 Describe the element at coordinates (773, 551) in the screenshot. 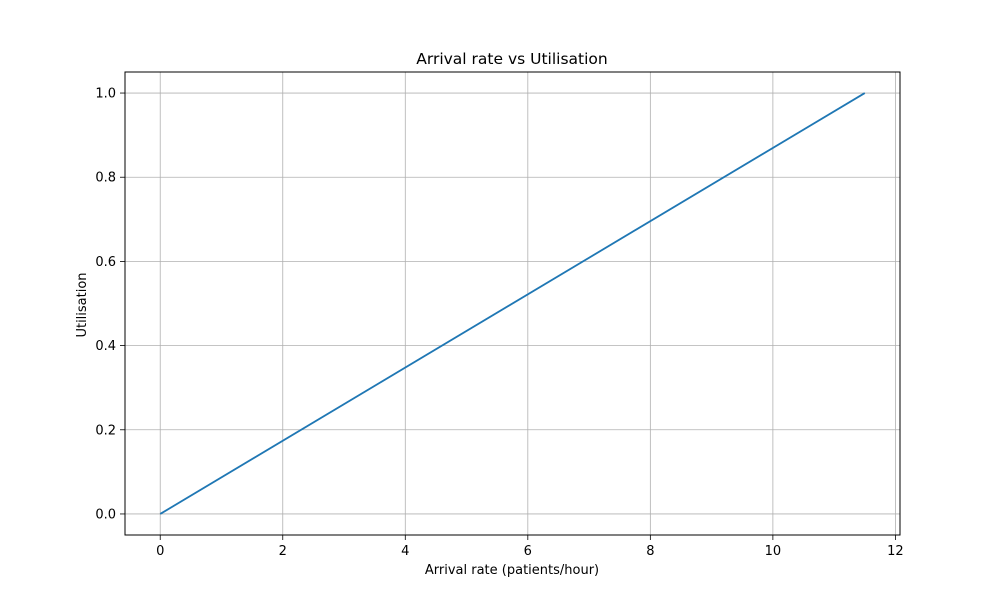

I see `x-tick-label: 10` at that location.